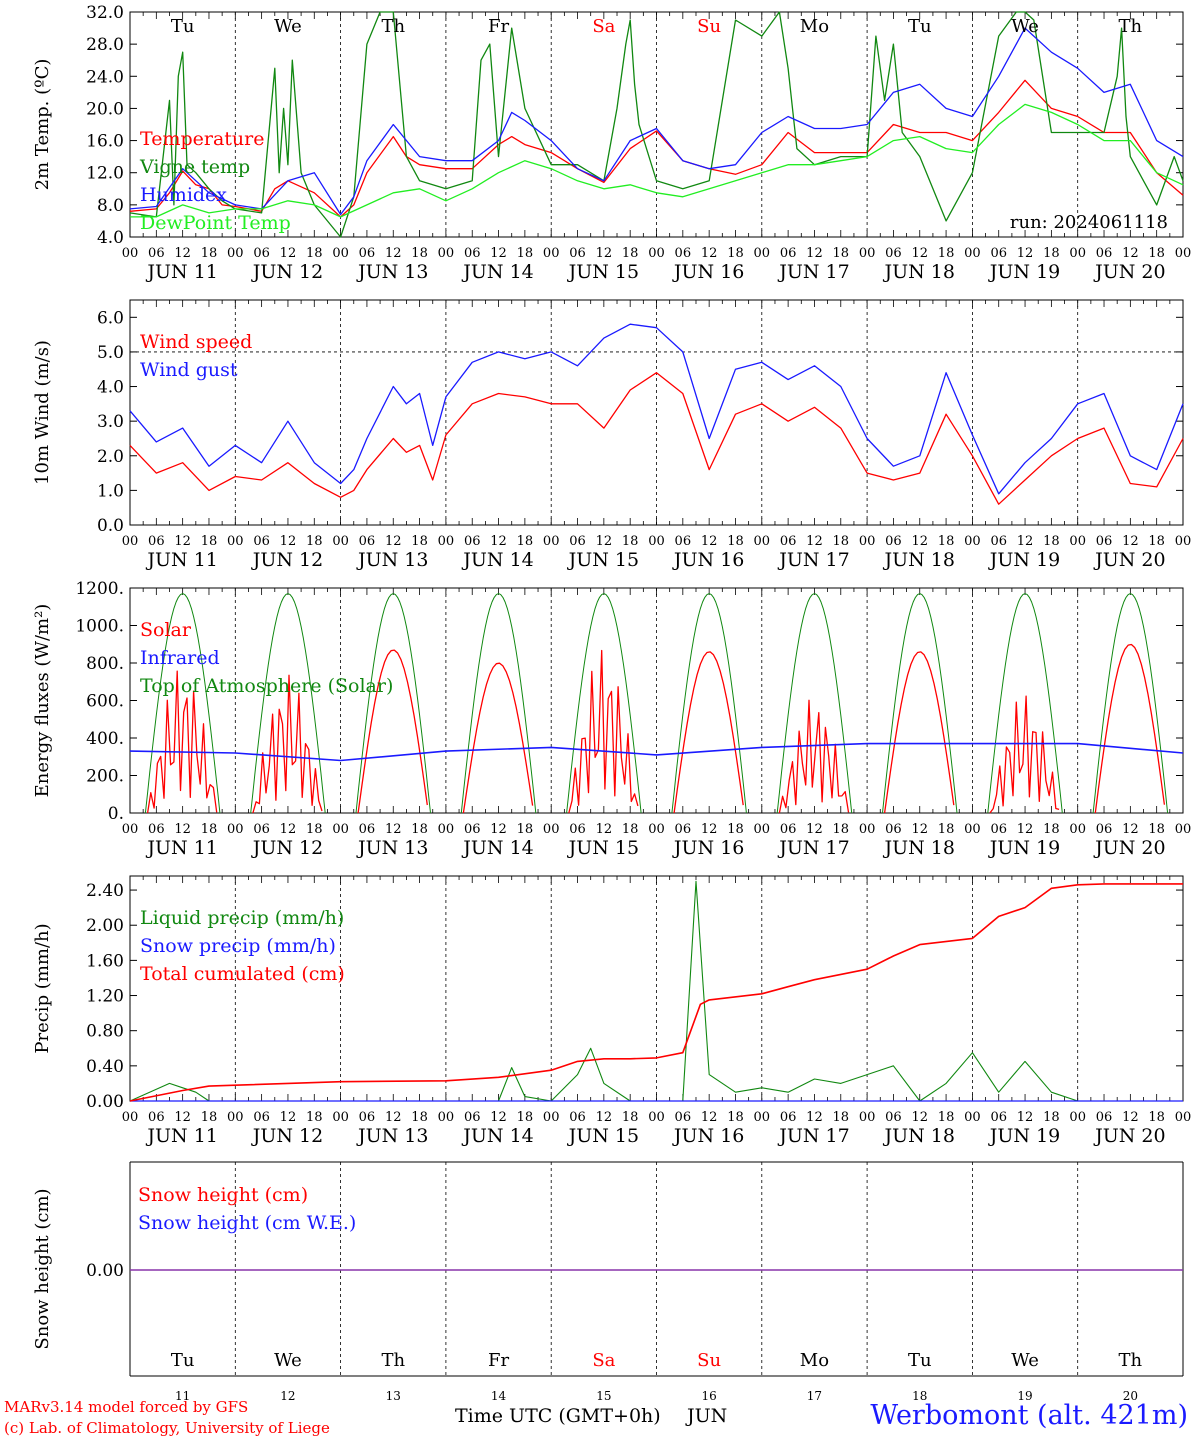 The width and height of the screenshot is (1194, 1440). I want to click on y-tick-label: 1.20, so click(105, 997).